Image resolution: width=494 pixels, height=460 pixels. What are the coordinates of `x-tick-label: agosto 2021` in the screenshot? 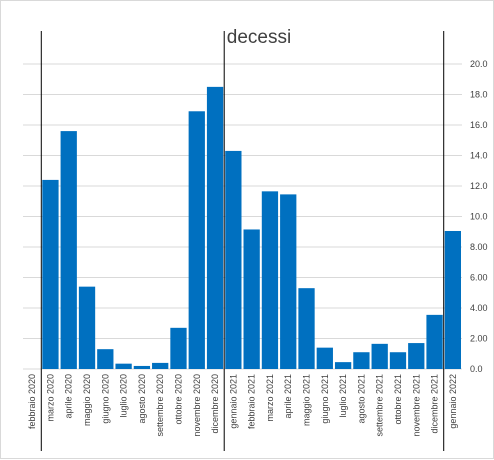 It's located at (361, 399).